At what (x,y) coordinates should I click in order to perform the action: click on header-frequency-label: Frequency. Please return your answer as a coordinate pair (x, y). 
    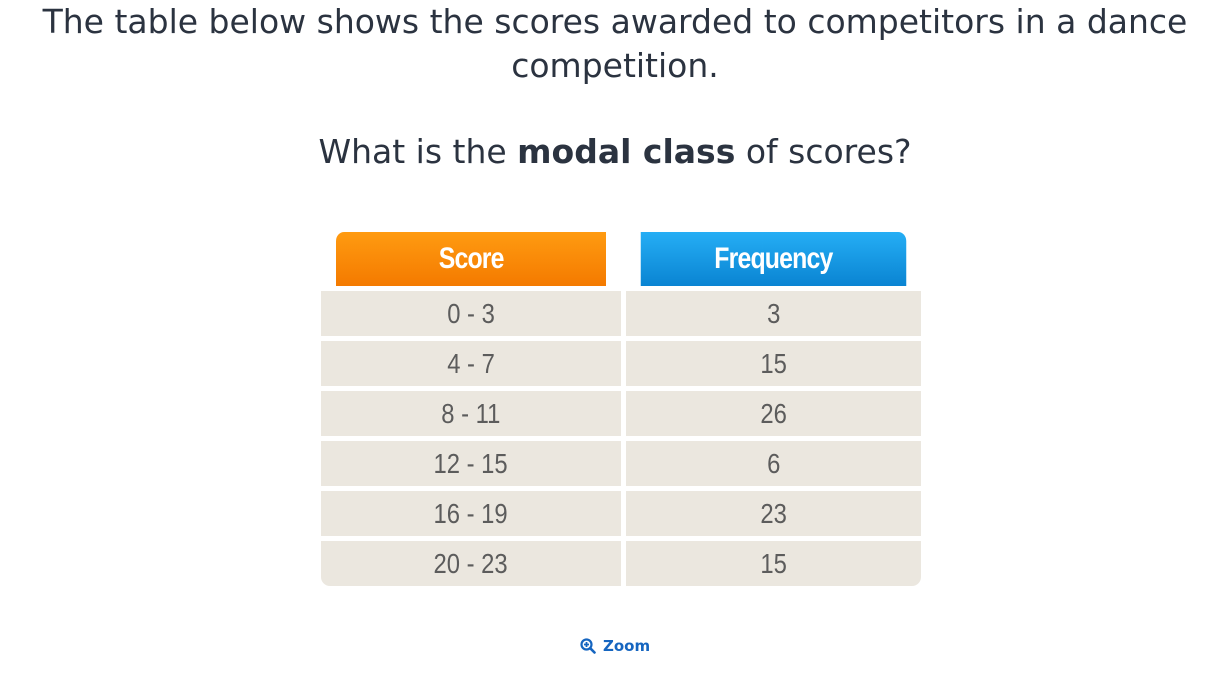
    Looking at the image, I should click on (773, 258).